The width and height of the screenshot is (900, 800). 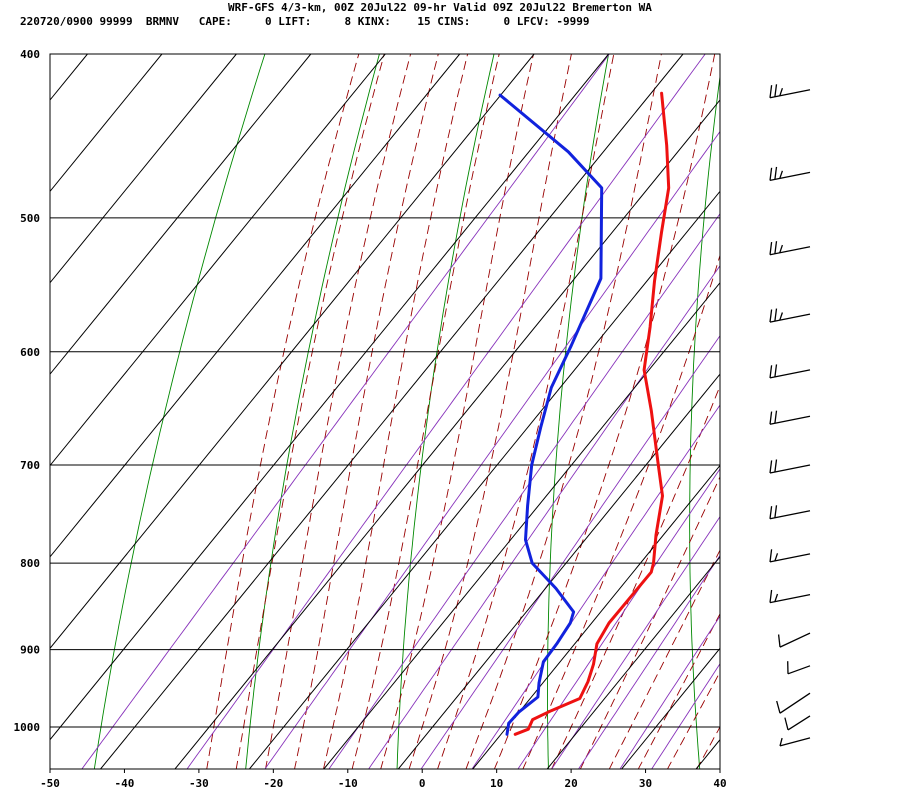 What do you see at coordinates (719, 783) in the screenshot?
I see `x-tick-label: 40` at bounding box center [719, 783].